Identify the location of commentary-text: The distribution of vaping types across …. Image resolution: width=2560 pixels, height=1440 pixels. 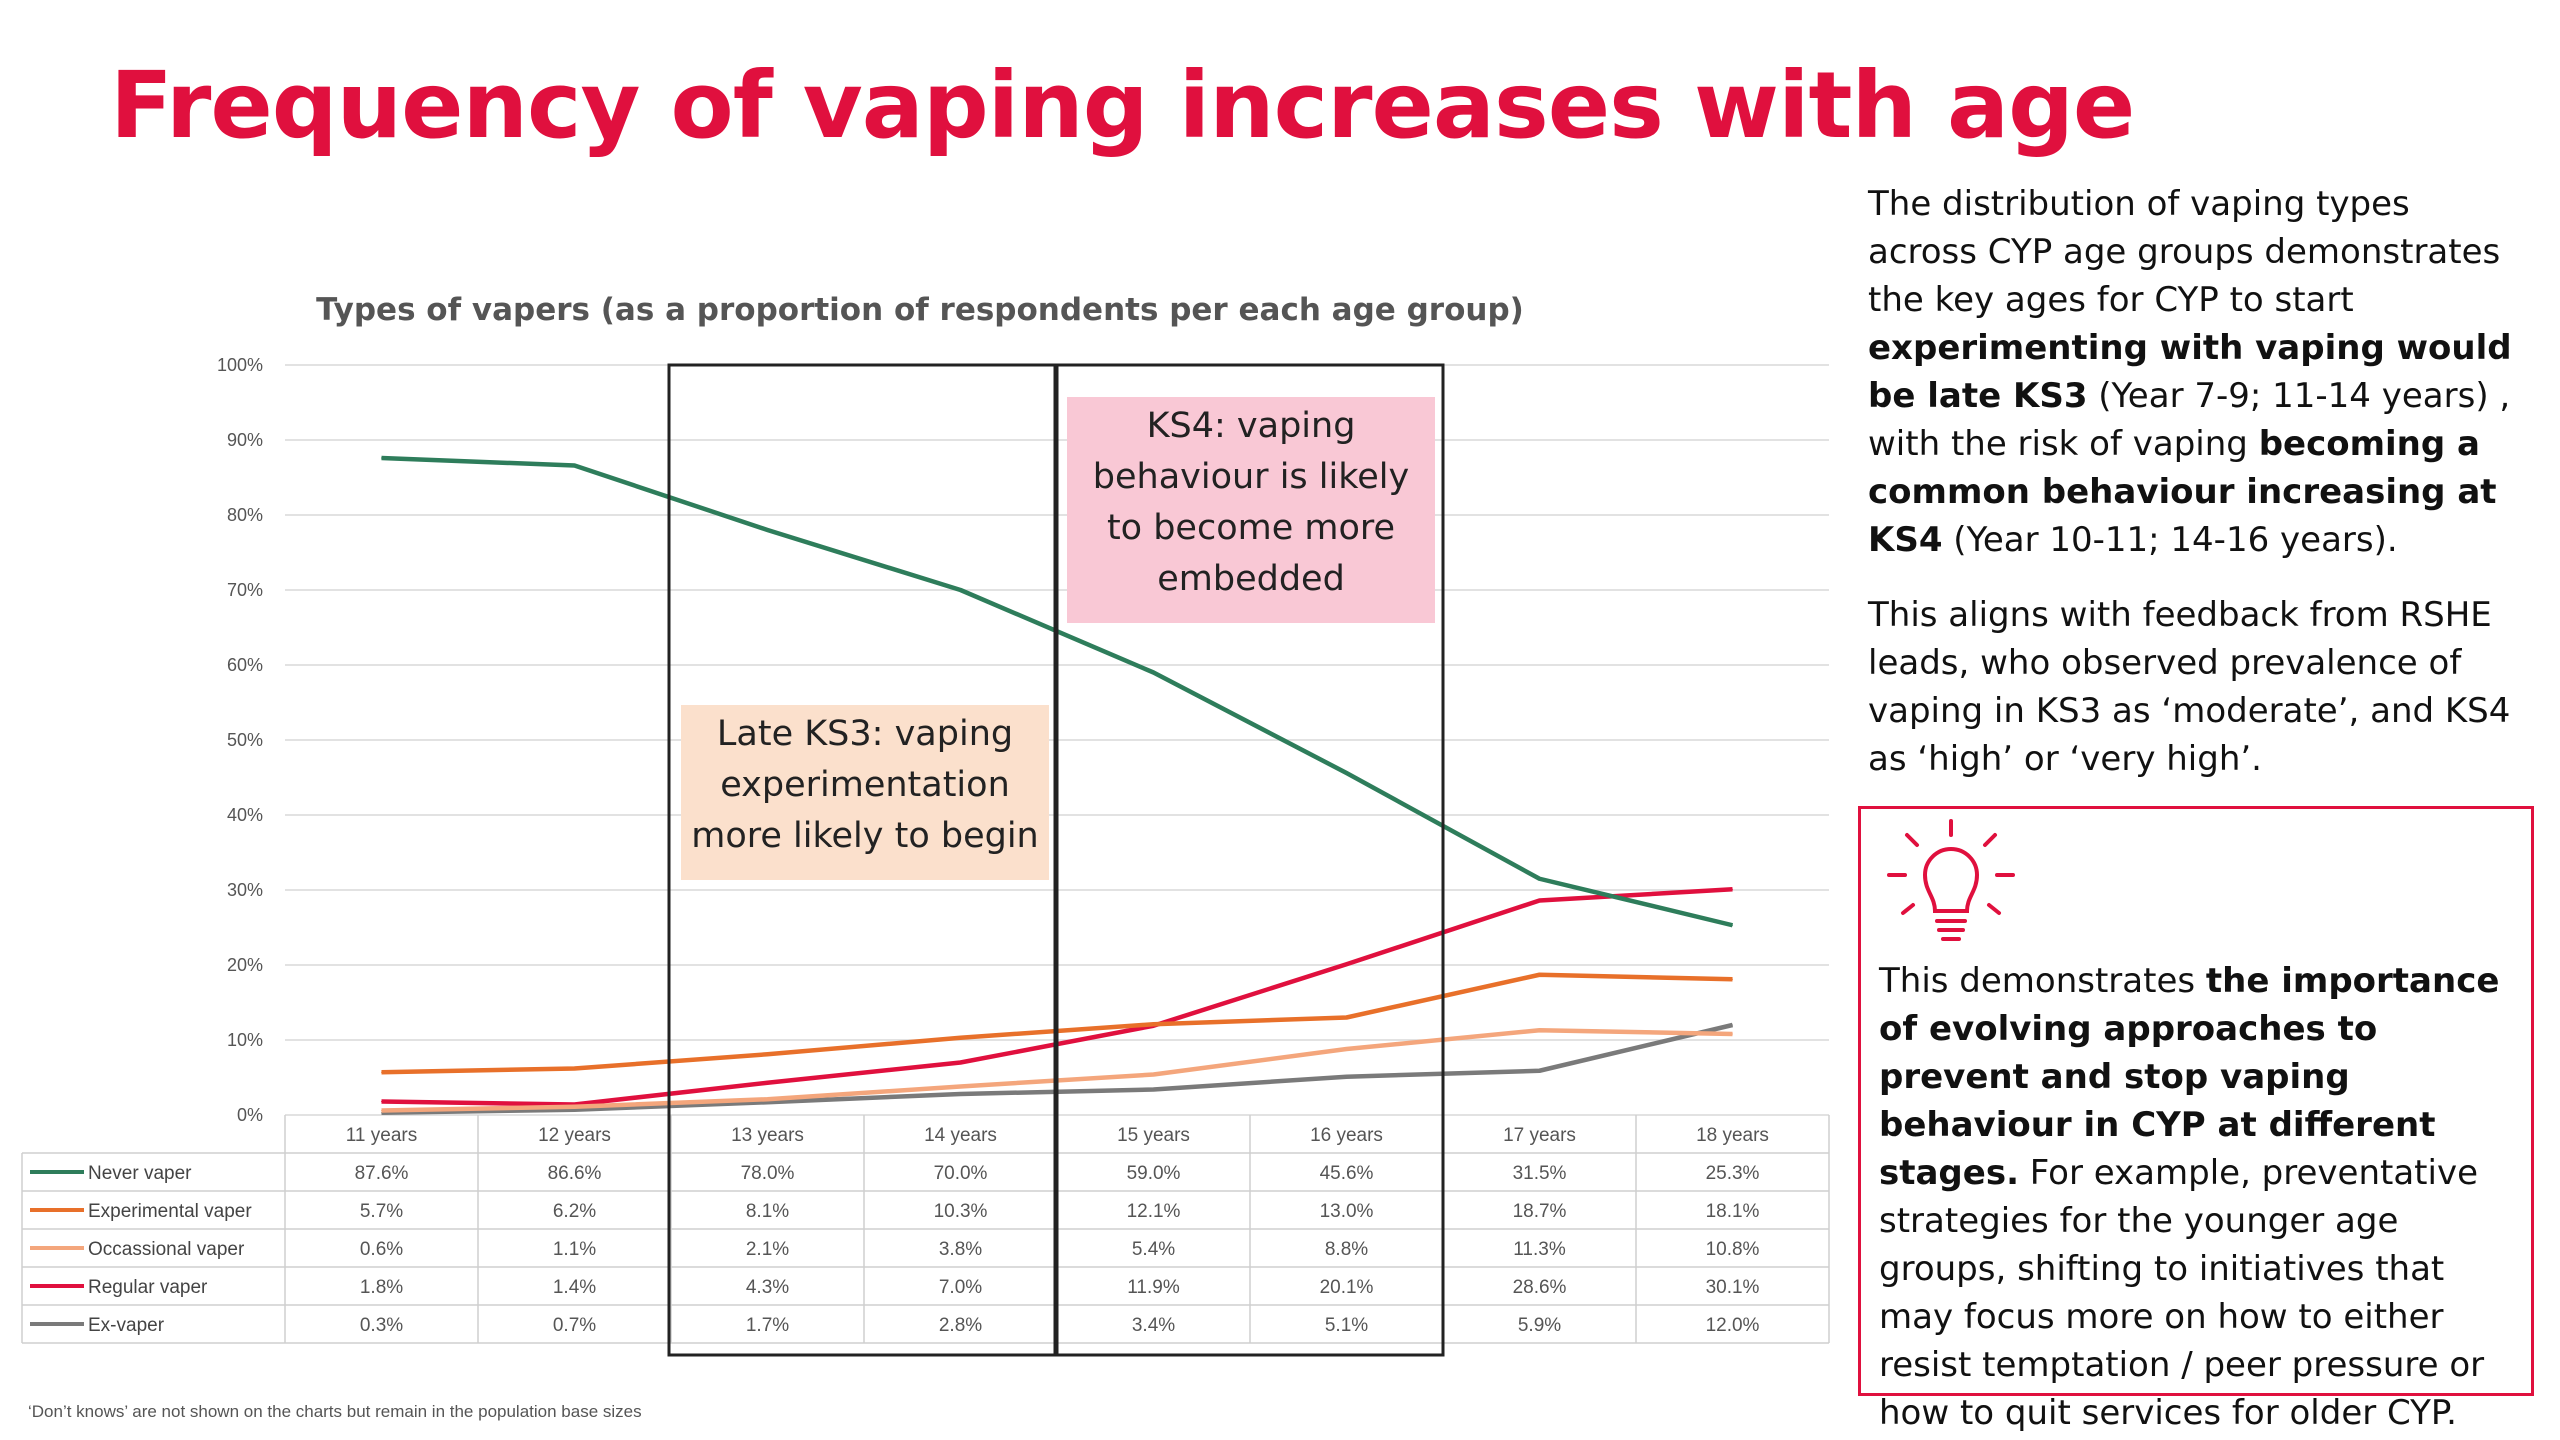
(2184, 252).